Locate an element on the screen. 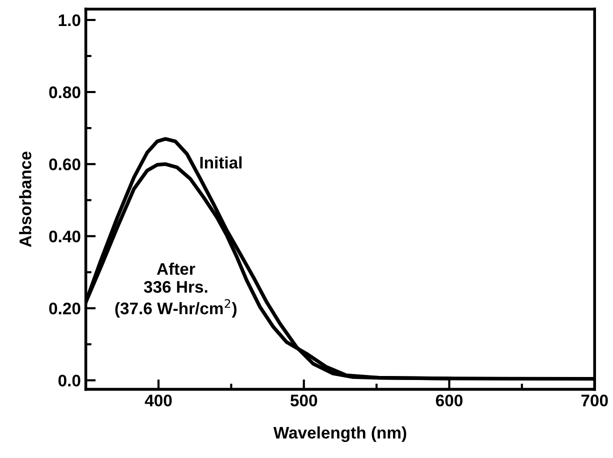 The width and height of the screenshot is (613, 458). y-tick-label: 0.0 is located at coordinates (69, 380).